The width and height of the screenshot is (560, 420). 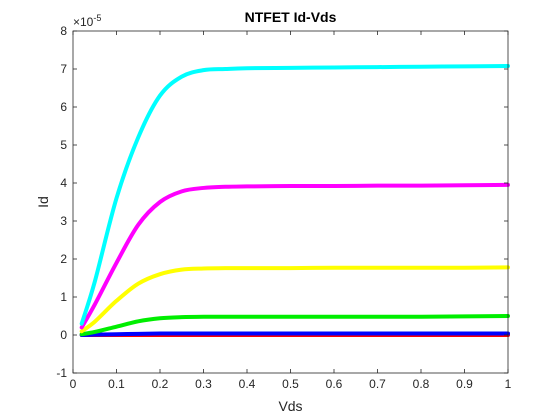 What do you see at coordinates (377, 384) in the screenshot?
I see `x-tick-label: 0.7` at bounding box center [377, 384].